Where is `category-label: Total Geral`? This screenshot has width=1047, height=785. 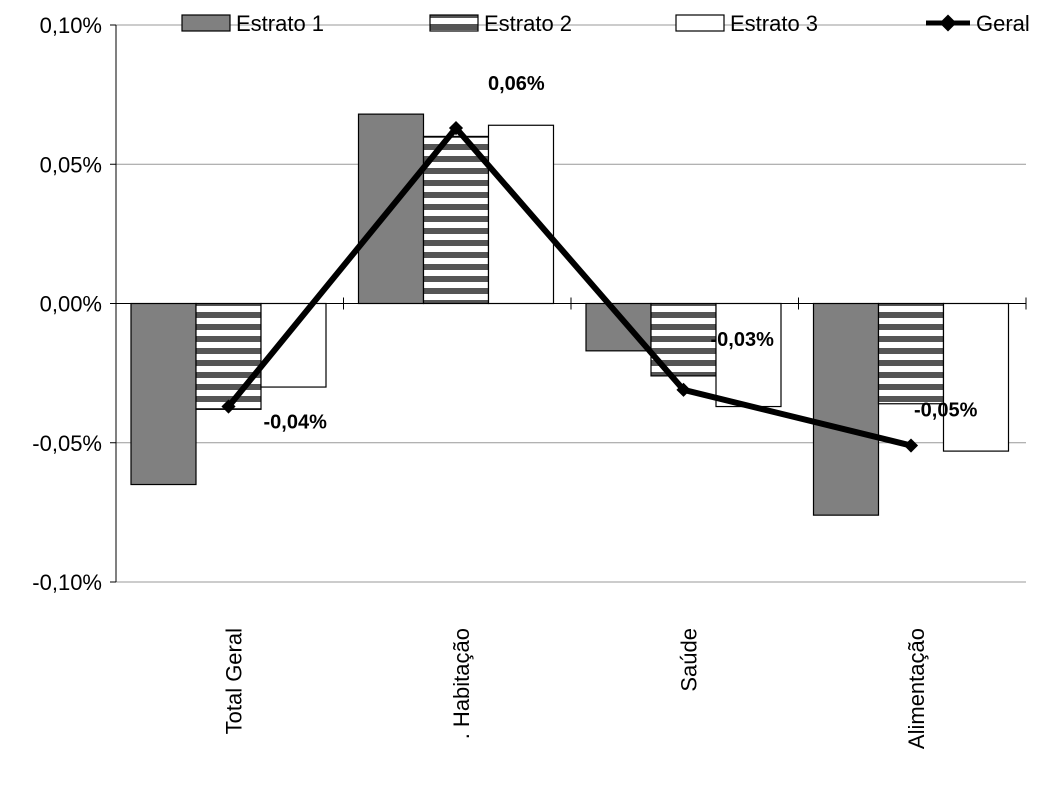
category-label: Total Geral is located at coordinates (234, 681).